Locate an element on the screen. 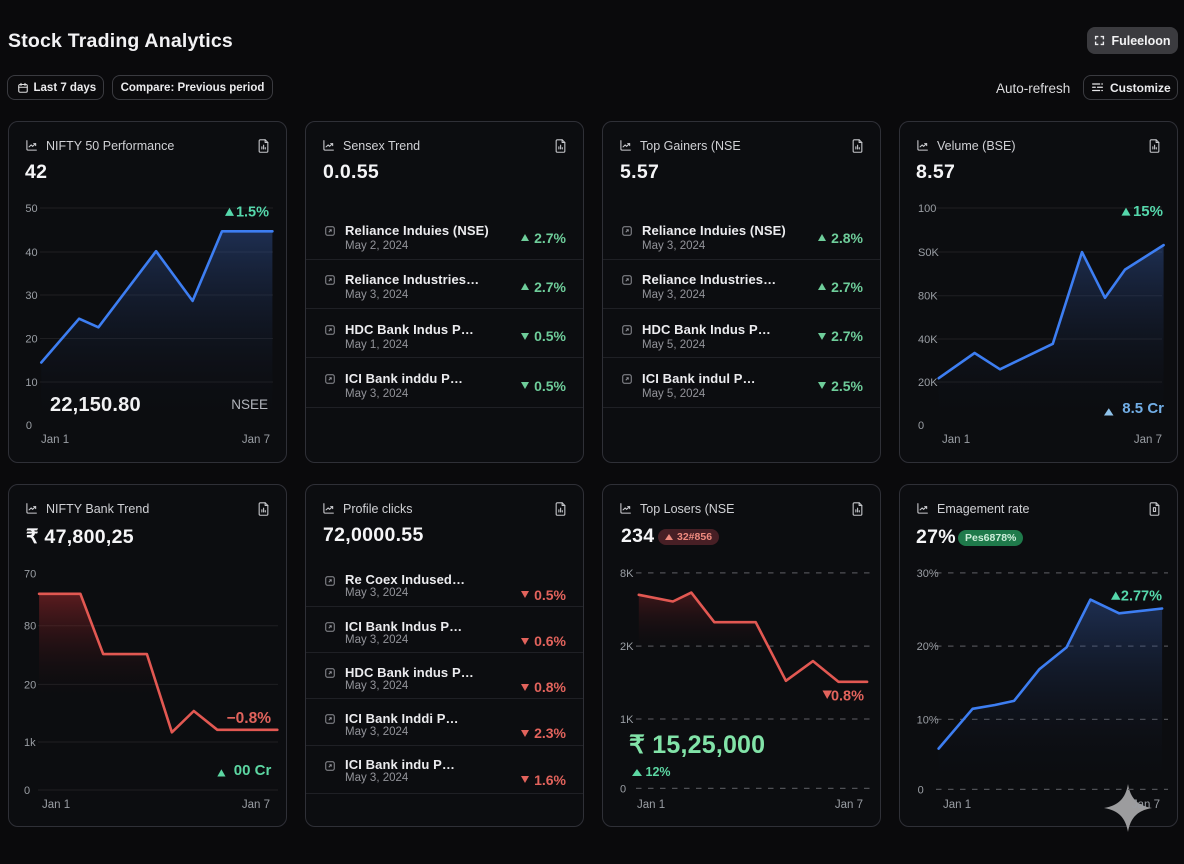 This screenshot has height=864, width=1184. svg-text: 15% is located at coordinates (1148, 211).